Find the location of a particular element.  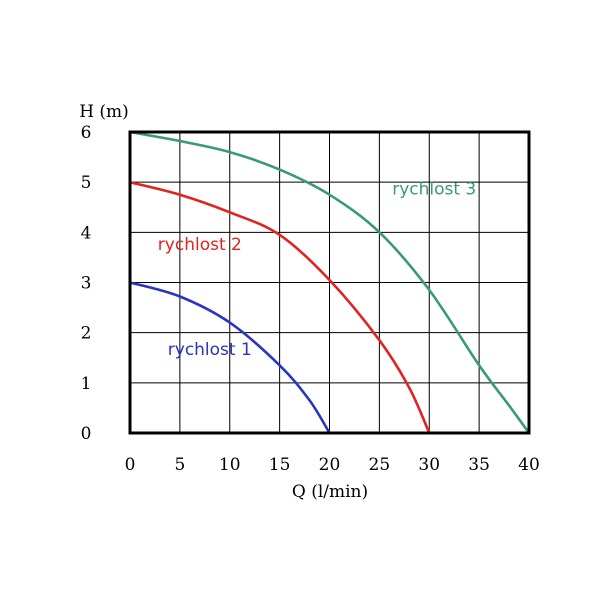

x-tick-label: 20 is located at coordinates (330, 465).